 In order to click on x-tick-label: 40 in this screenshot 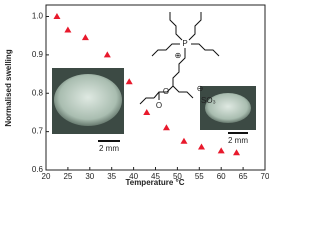, I will do `click(133, 176)`.